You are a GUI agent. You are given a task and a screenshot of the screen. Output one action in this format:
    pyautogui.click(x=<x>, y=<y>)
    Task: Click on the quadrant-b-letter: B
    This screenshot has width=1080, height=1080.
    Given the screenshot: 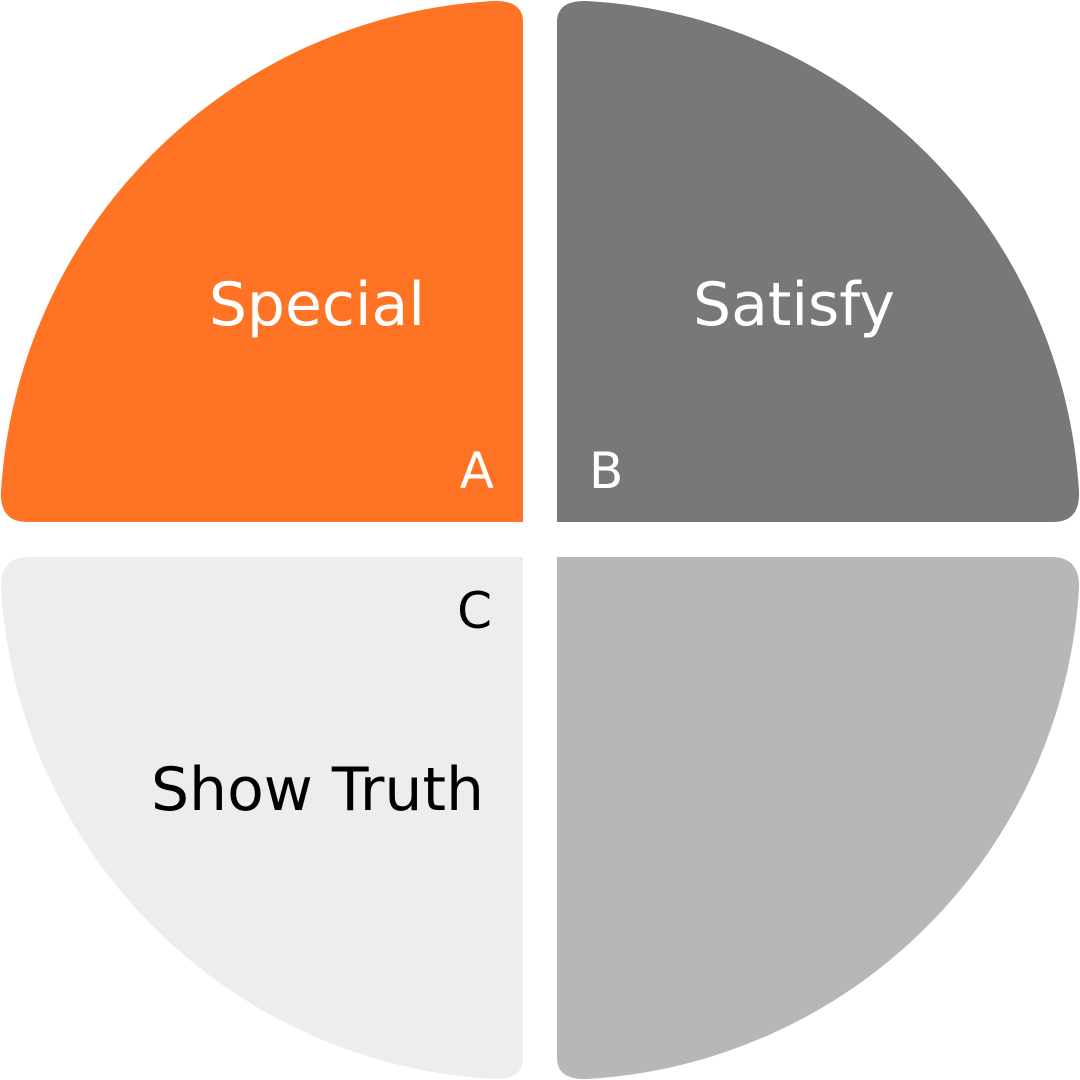 What is the action you would take?
    pyautogui.click(x=606, y=471)
    